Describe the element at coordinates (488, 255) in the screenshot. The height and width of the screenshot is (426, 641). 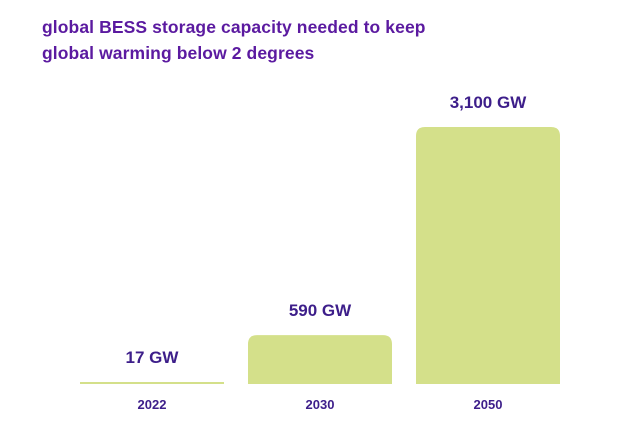
I see `bar-2050` at that location.